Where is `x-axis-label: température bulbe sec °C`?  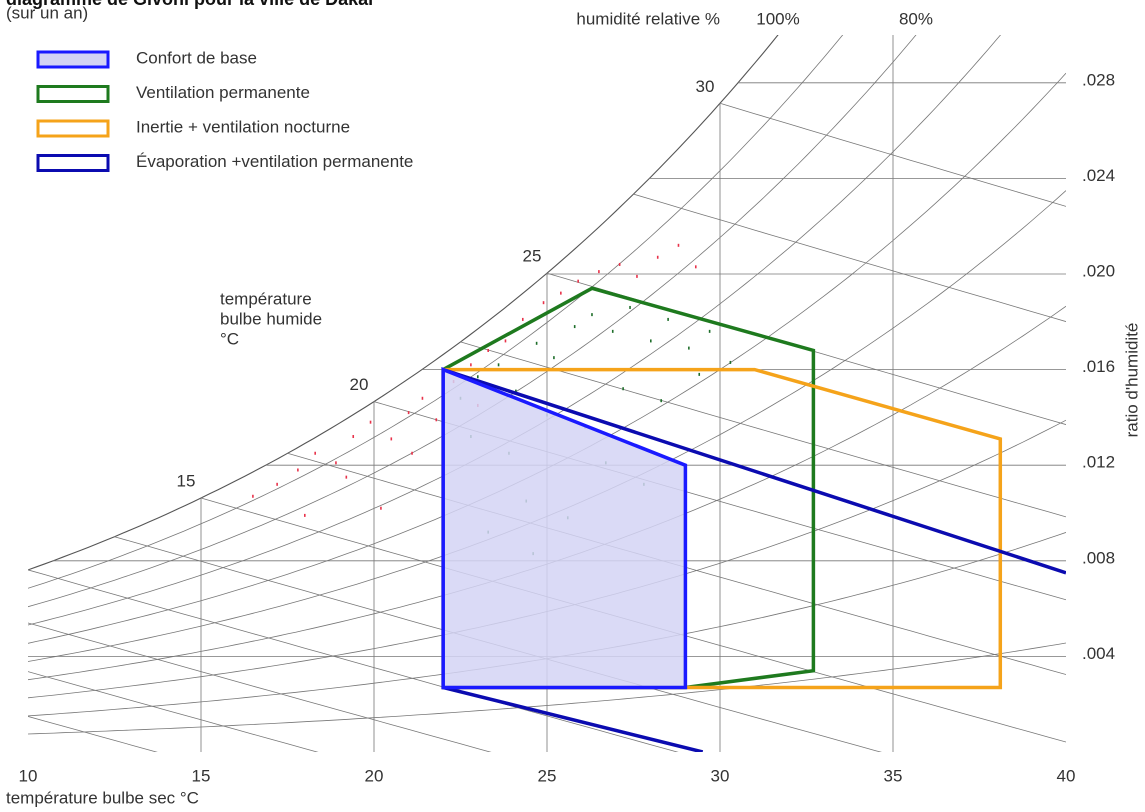 x-axis-label: température bulbe sec °C is located at coordinates (102, 797).